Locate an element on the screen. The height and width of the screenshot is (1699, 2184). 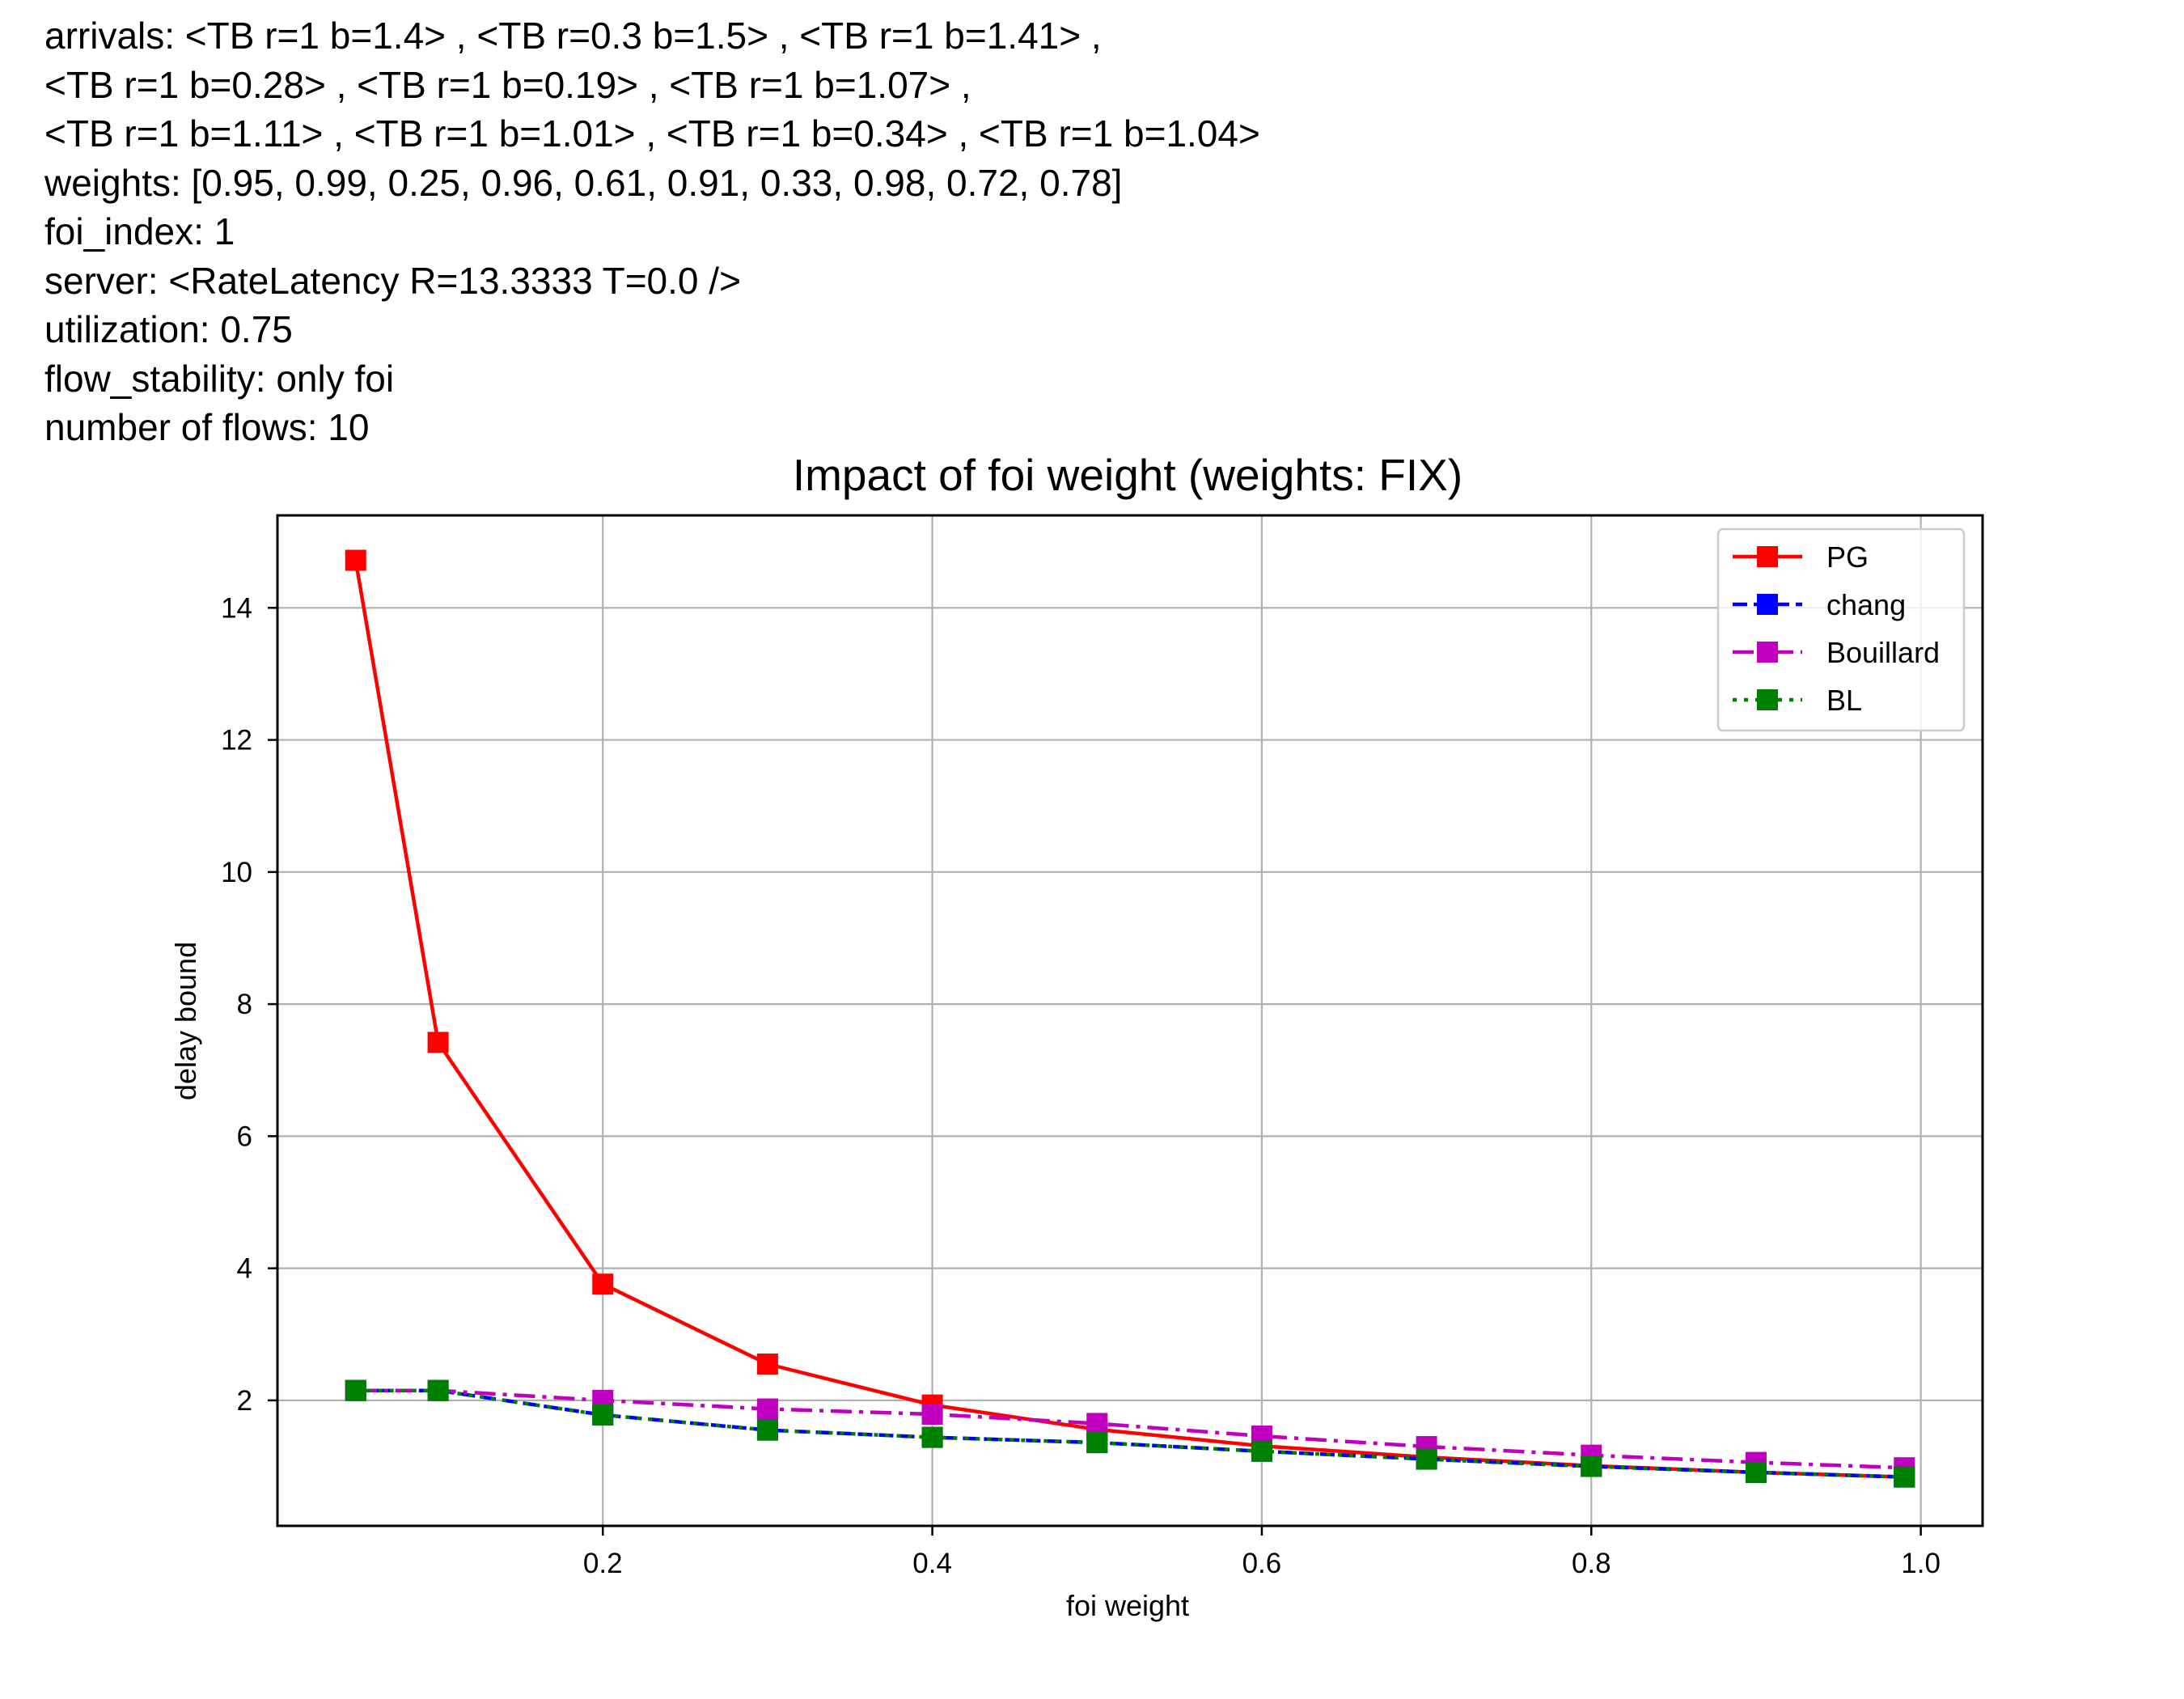
x-tick-label: 0.4 is located at coordinates (932, 1563).